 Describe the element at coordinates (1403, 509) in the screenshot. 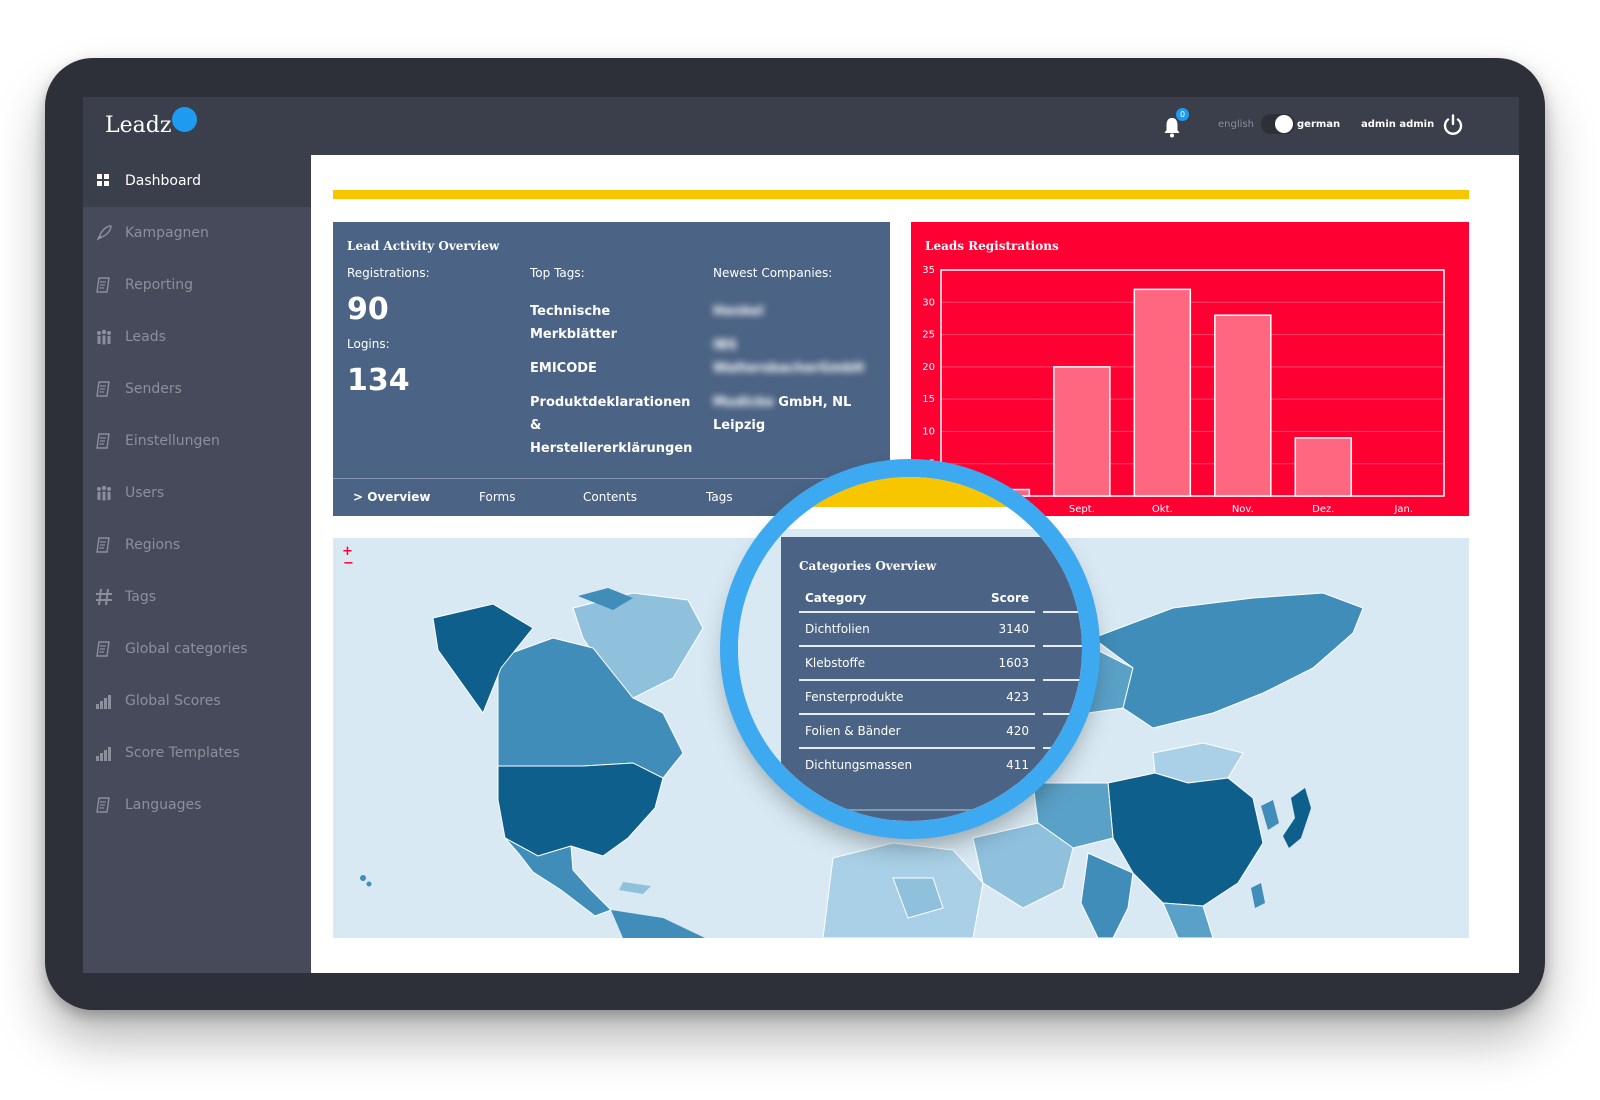

I see `chart-x-tick-label: Jan.` at that location.